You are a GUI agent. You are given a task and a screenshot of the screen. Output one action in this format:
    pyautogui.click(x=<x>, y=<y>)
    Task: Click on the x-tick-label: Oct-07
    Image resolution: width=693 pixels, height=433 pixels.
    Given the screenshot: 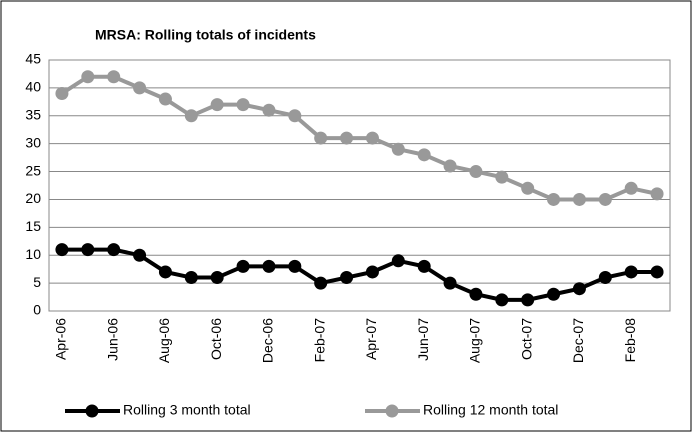 What is the action you would take?
    pyautogui.click(x=526, y=339)
    